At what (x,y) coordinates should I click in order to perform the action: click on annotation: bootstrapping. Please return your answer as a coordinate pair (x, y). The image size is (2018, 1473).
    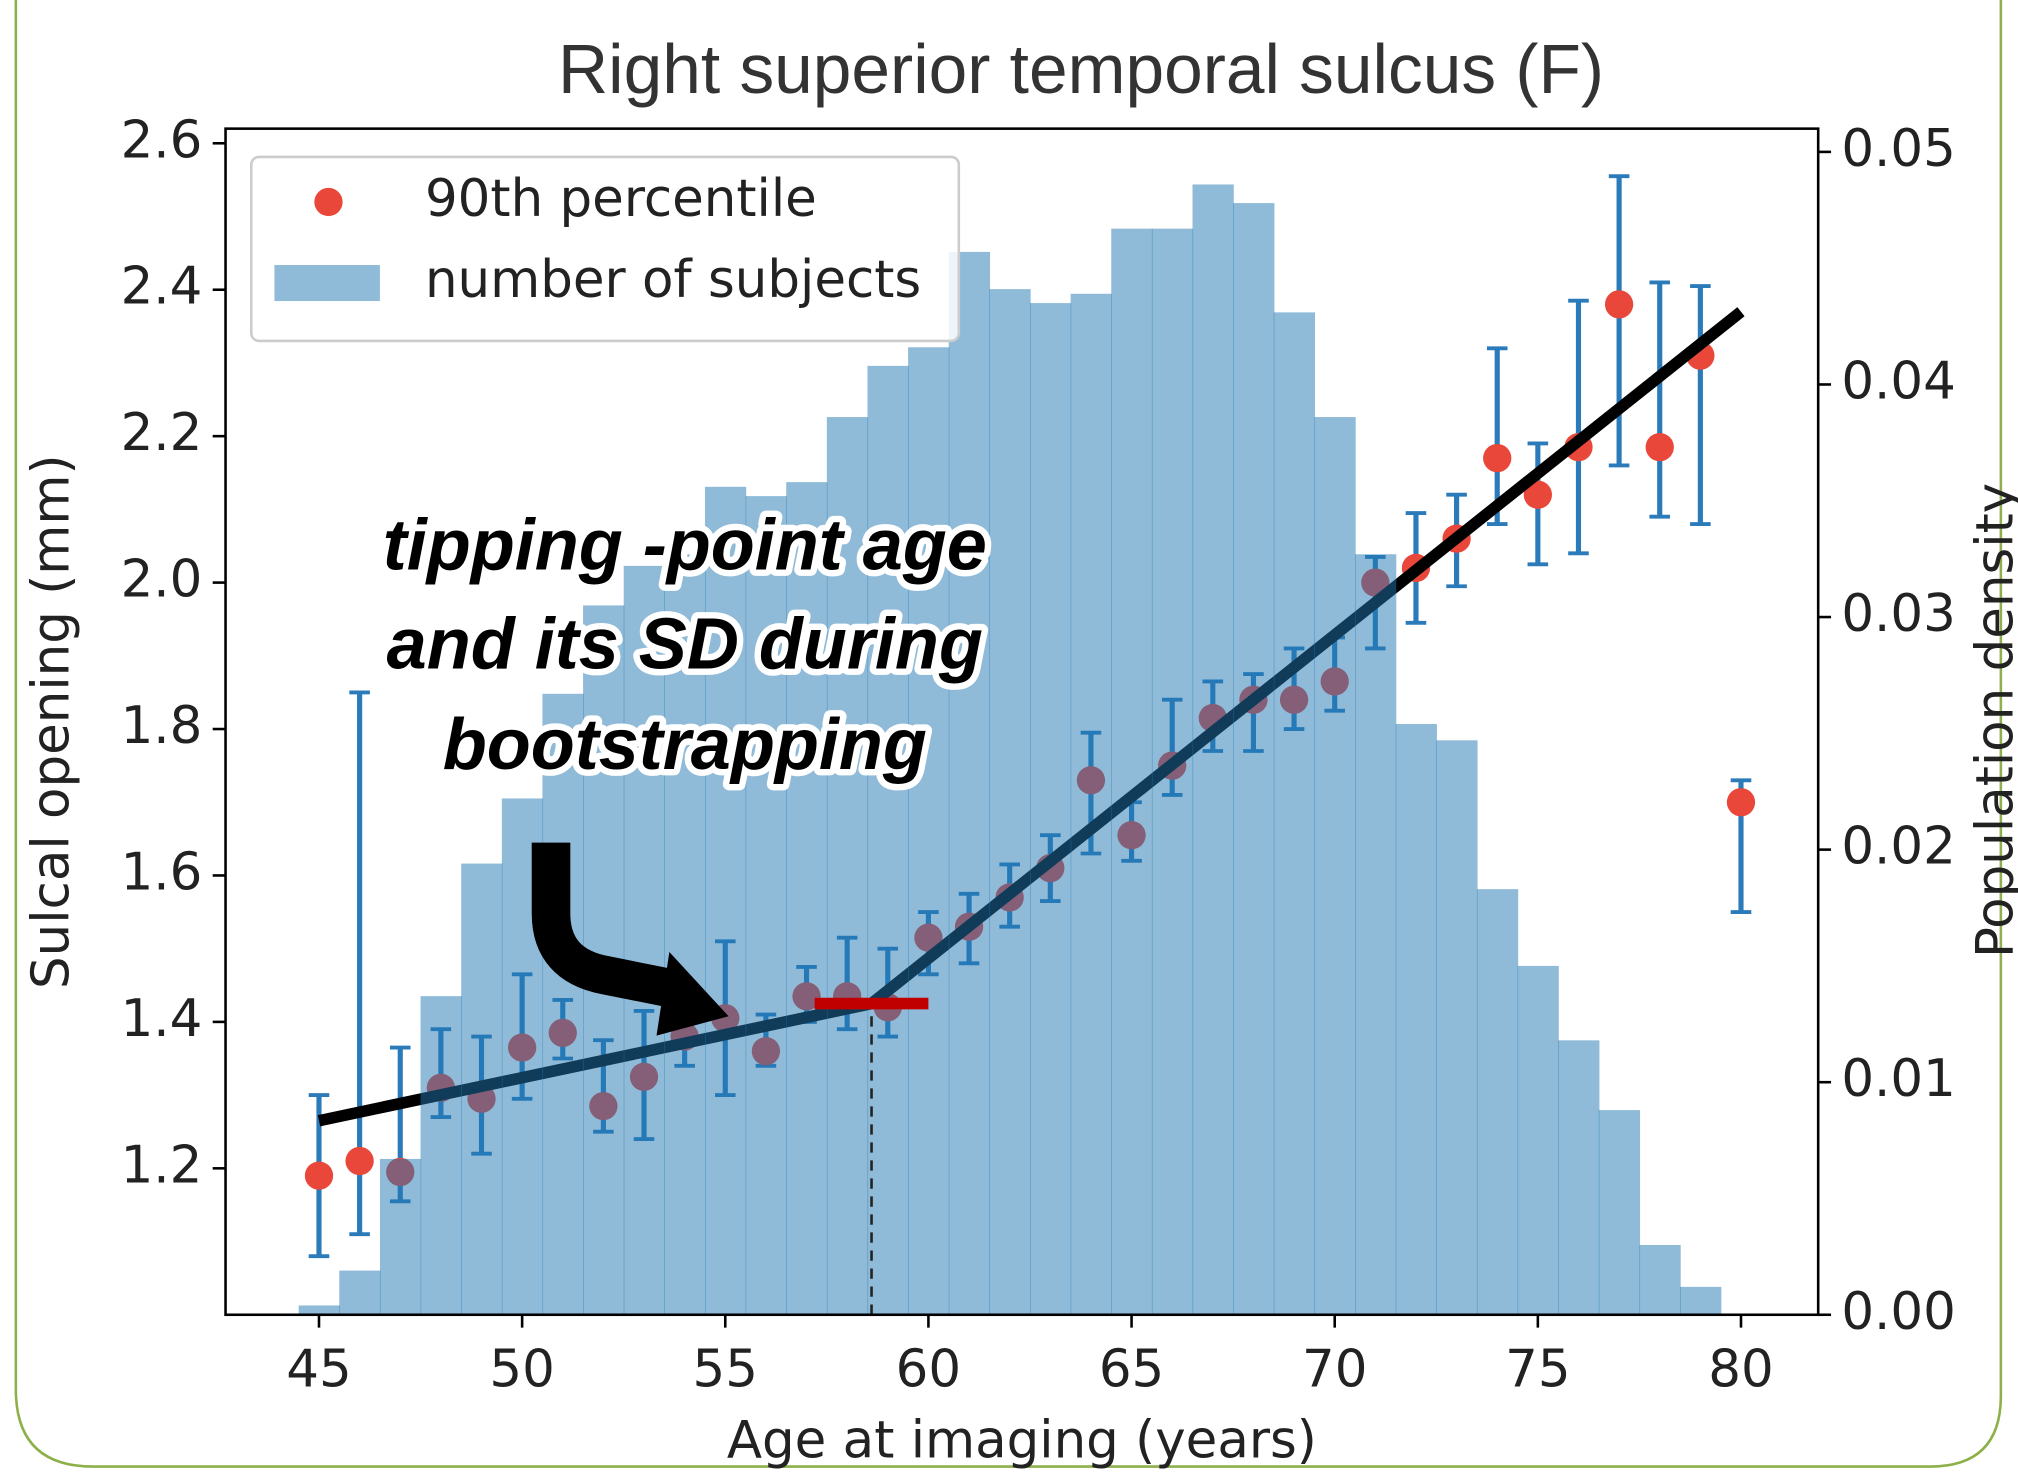
    Looking at the image, I should click on (685, 745).